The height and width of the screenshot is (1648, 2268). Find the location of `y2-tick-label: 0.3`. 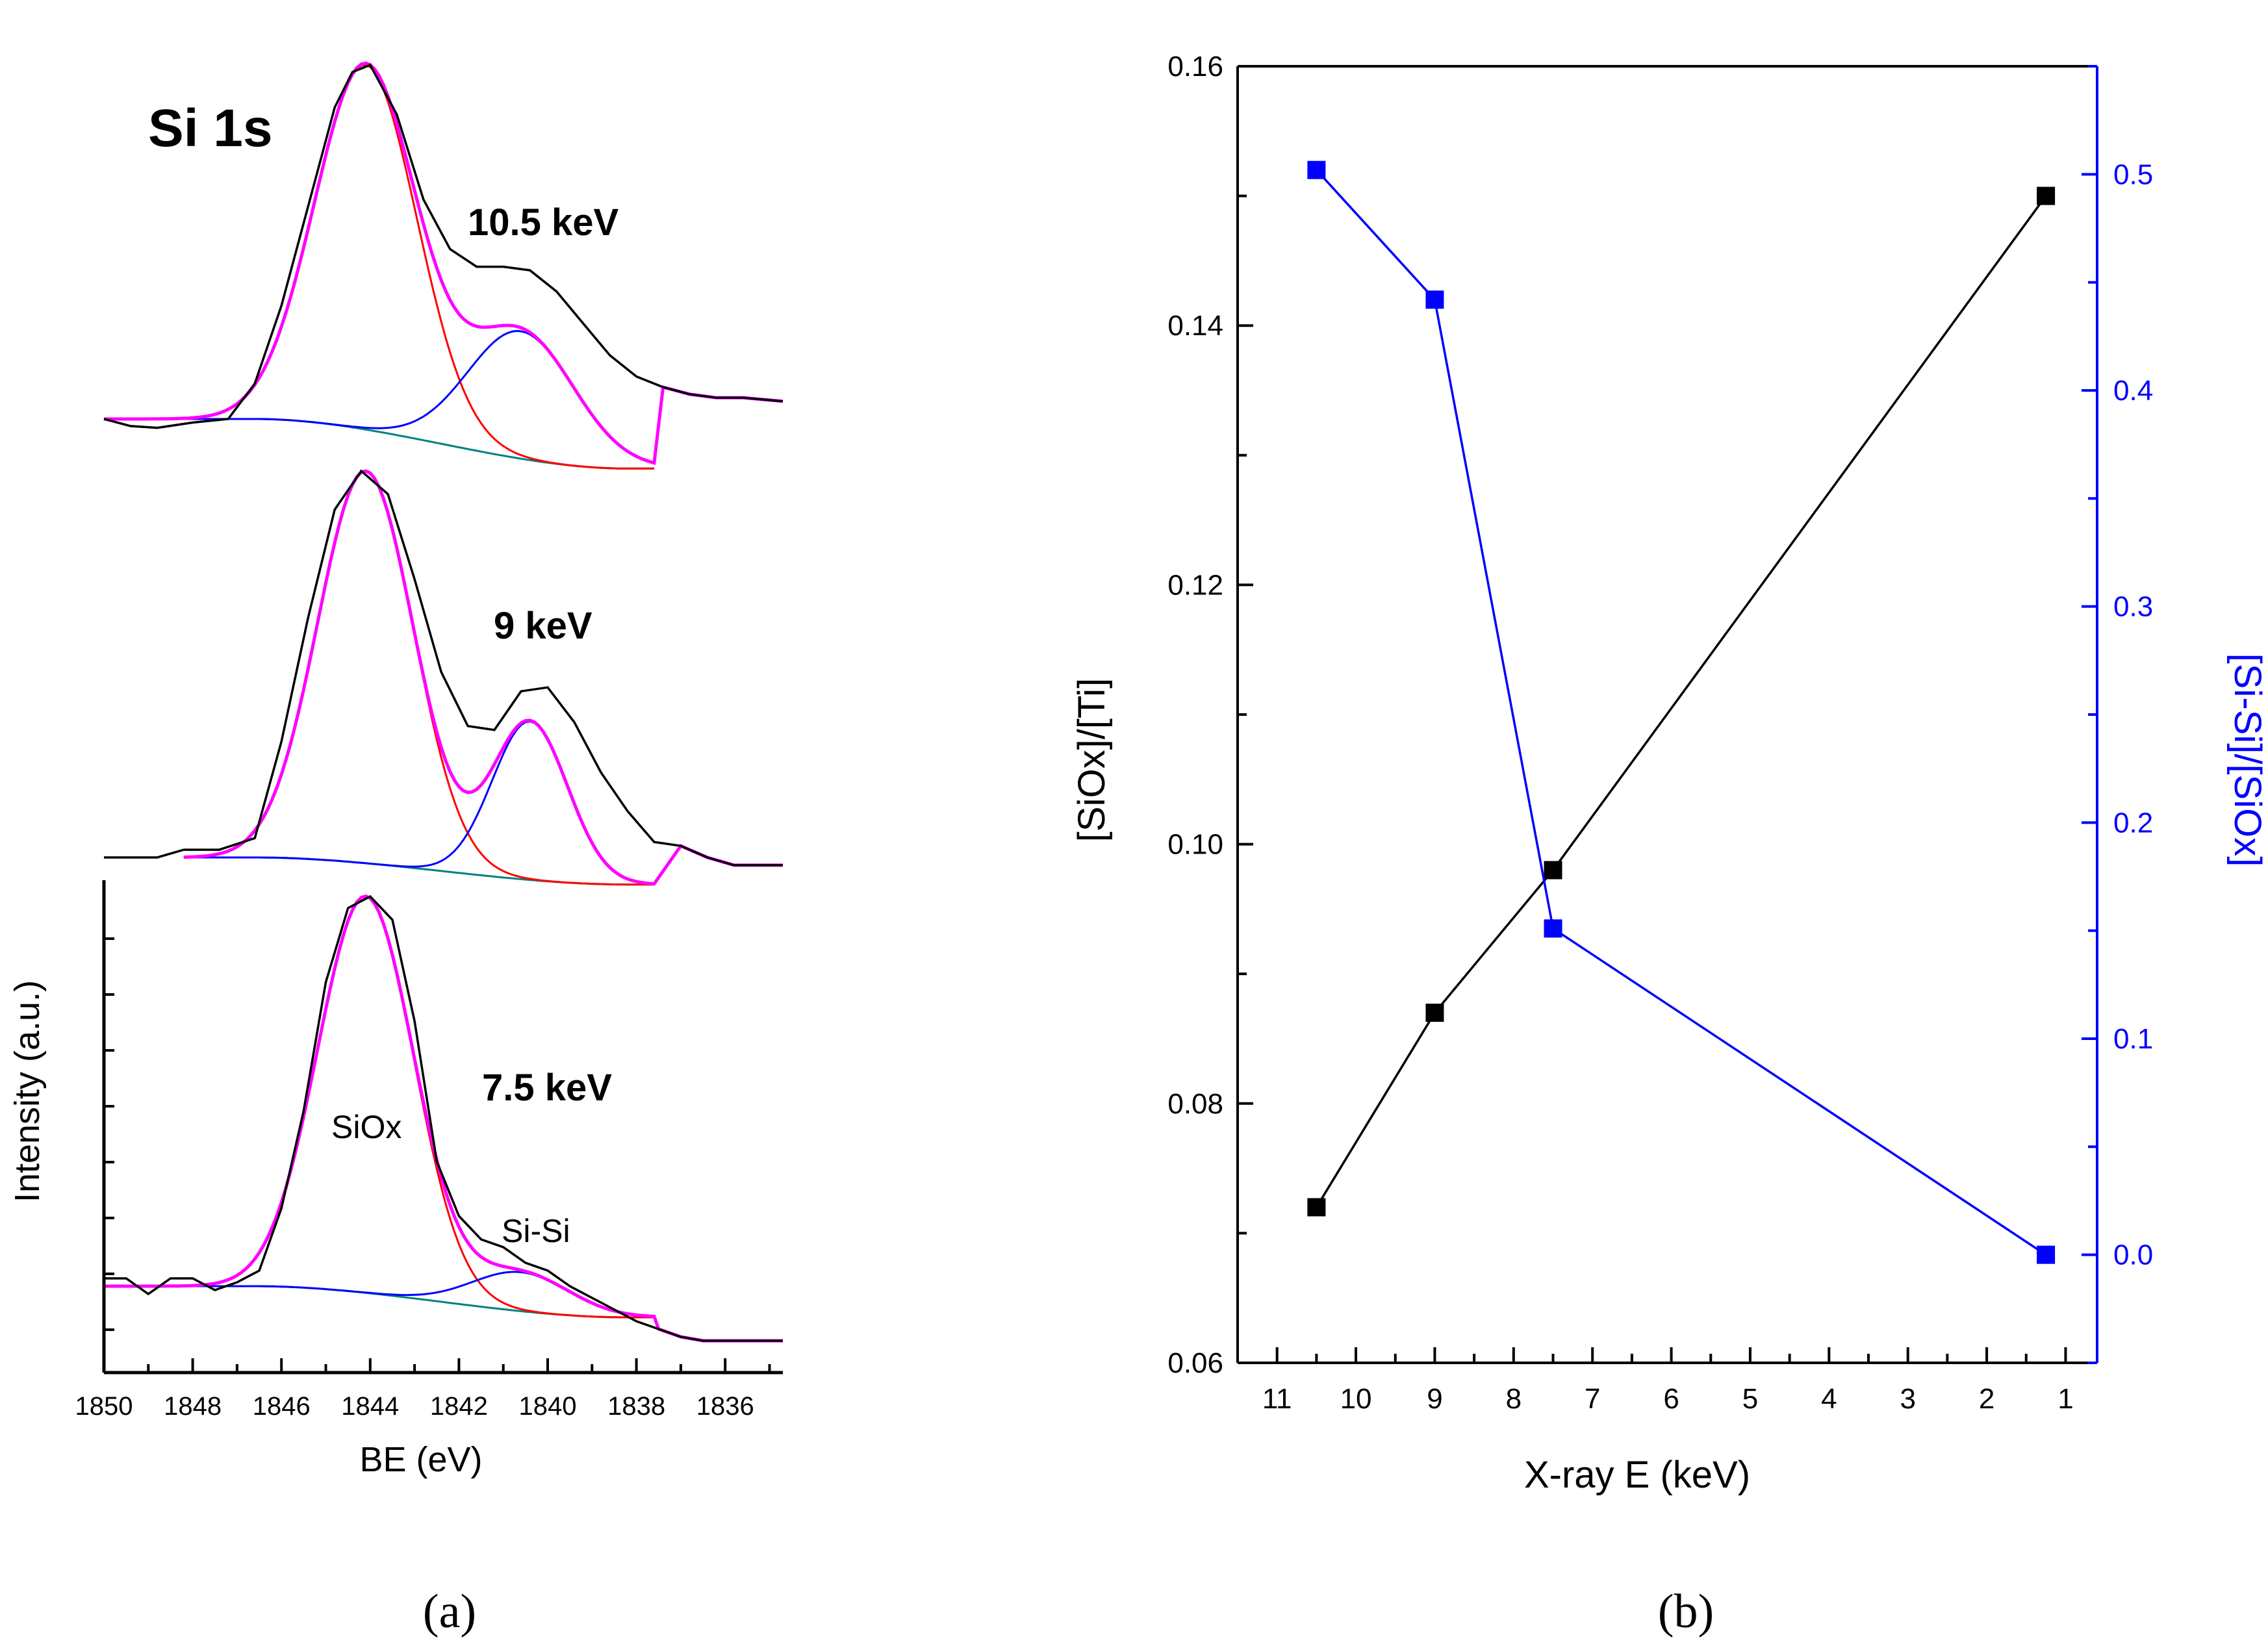

y2-tick-label: 0.3 is located at coordinates (2133, 607).